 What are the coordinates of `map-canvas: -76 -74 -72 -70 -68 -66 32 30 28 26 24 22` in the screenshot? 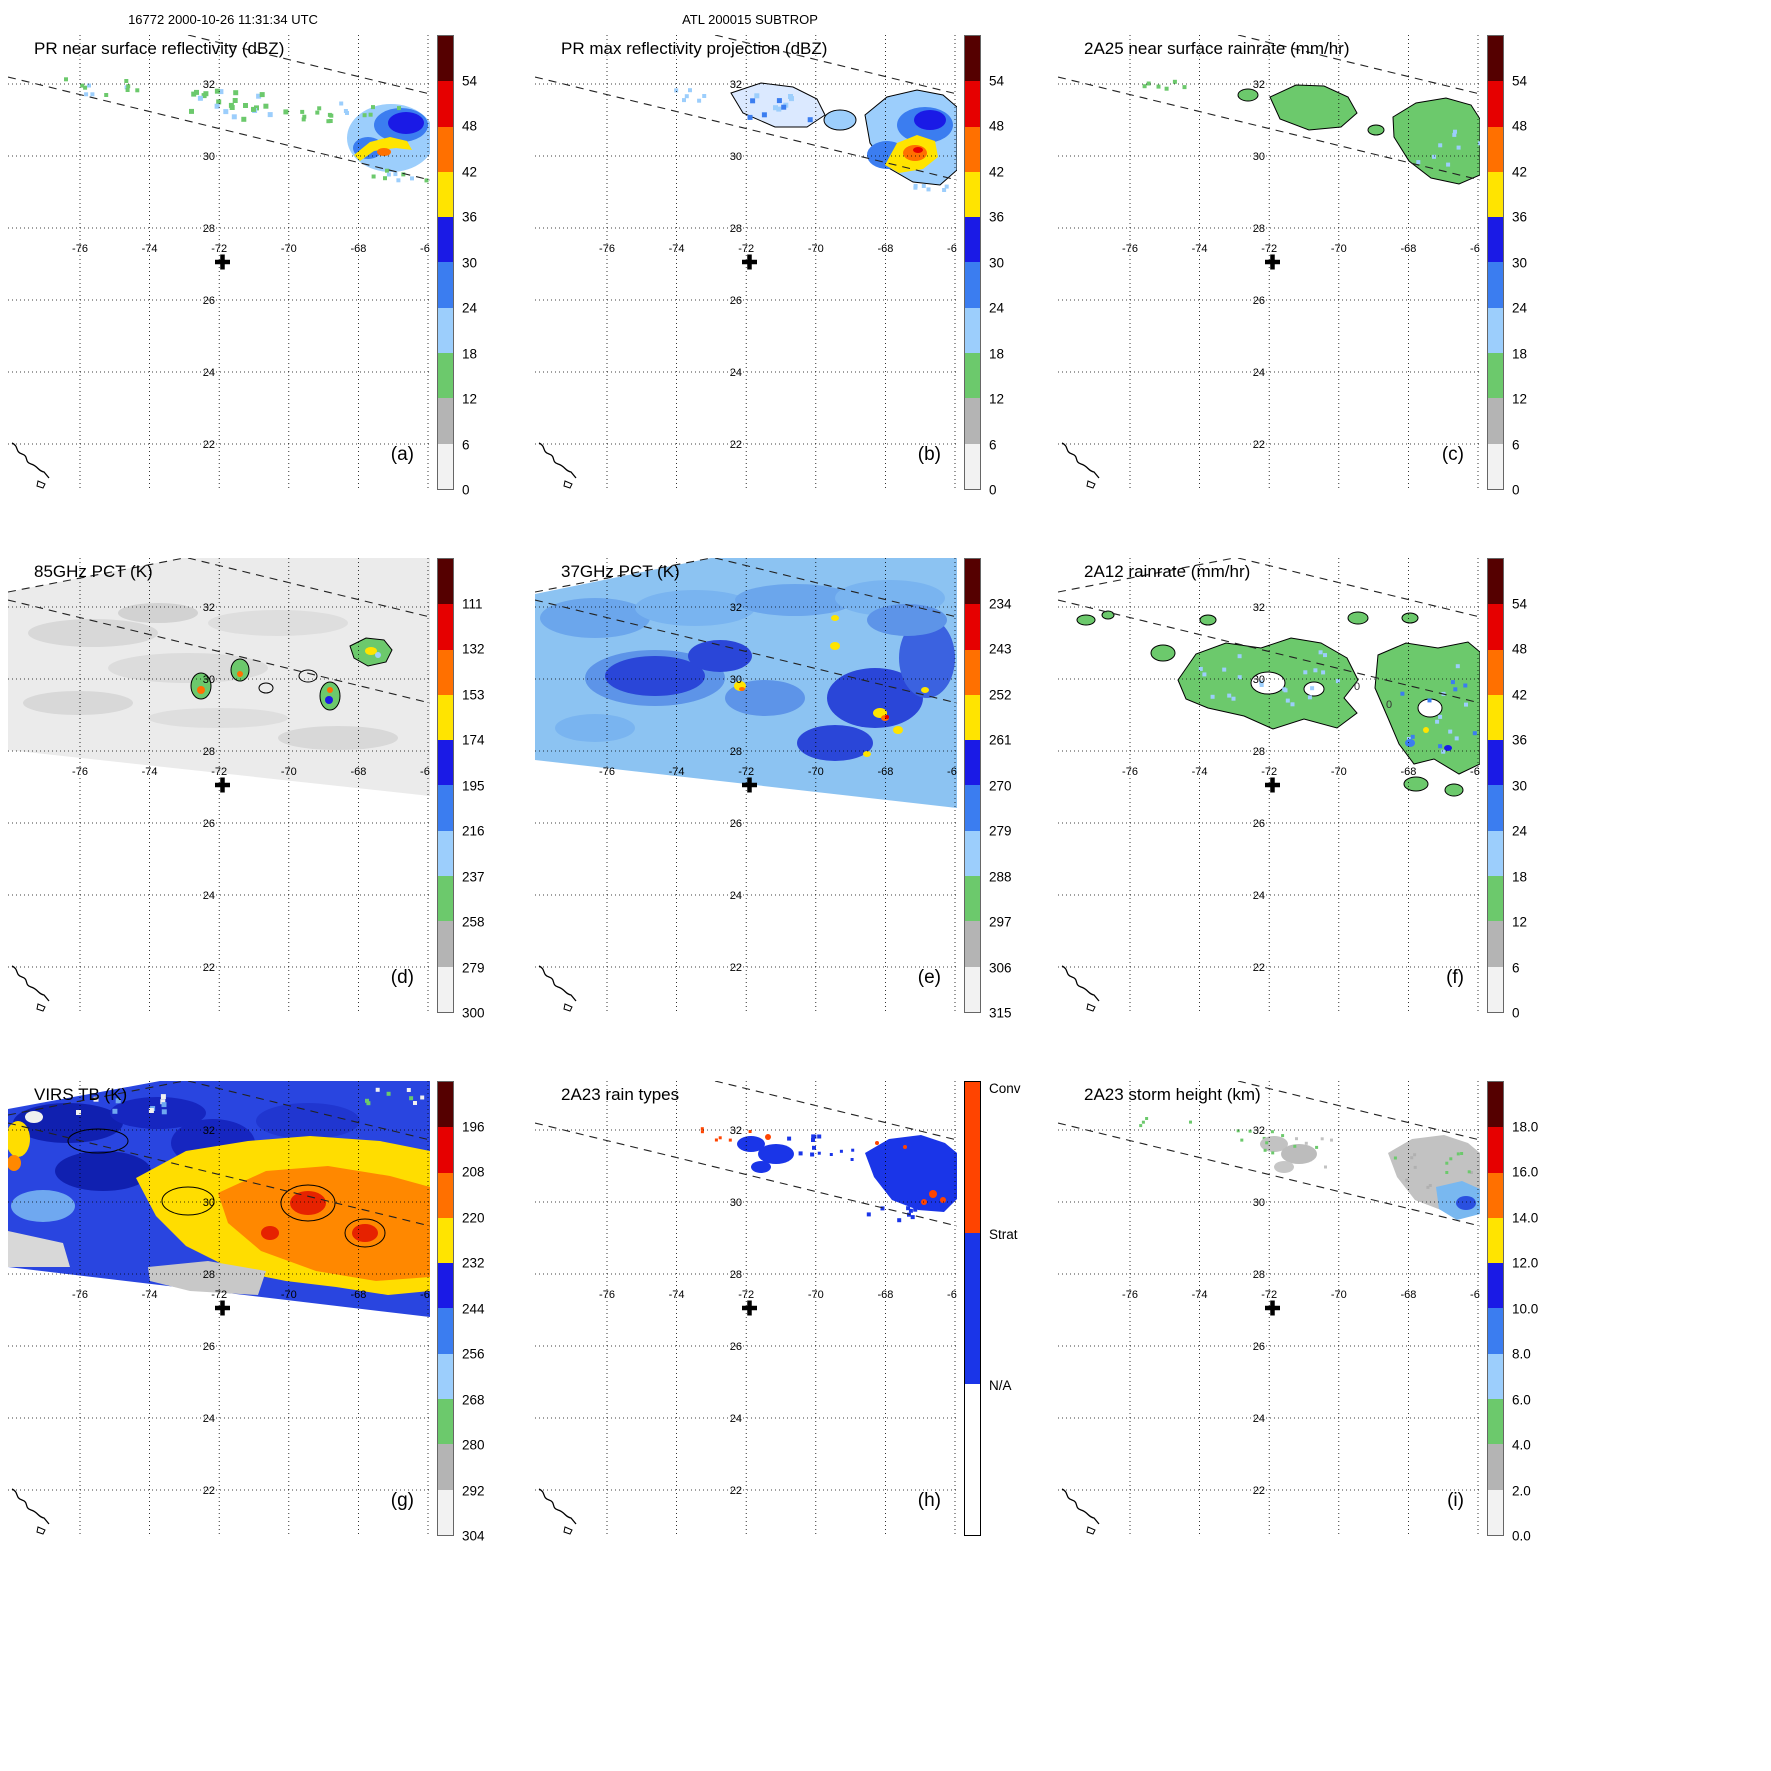 It's located at (219, 1308).